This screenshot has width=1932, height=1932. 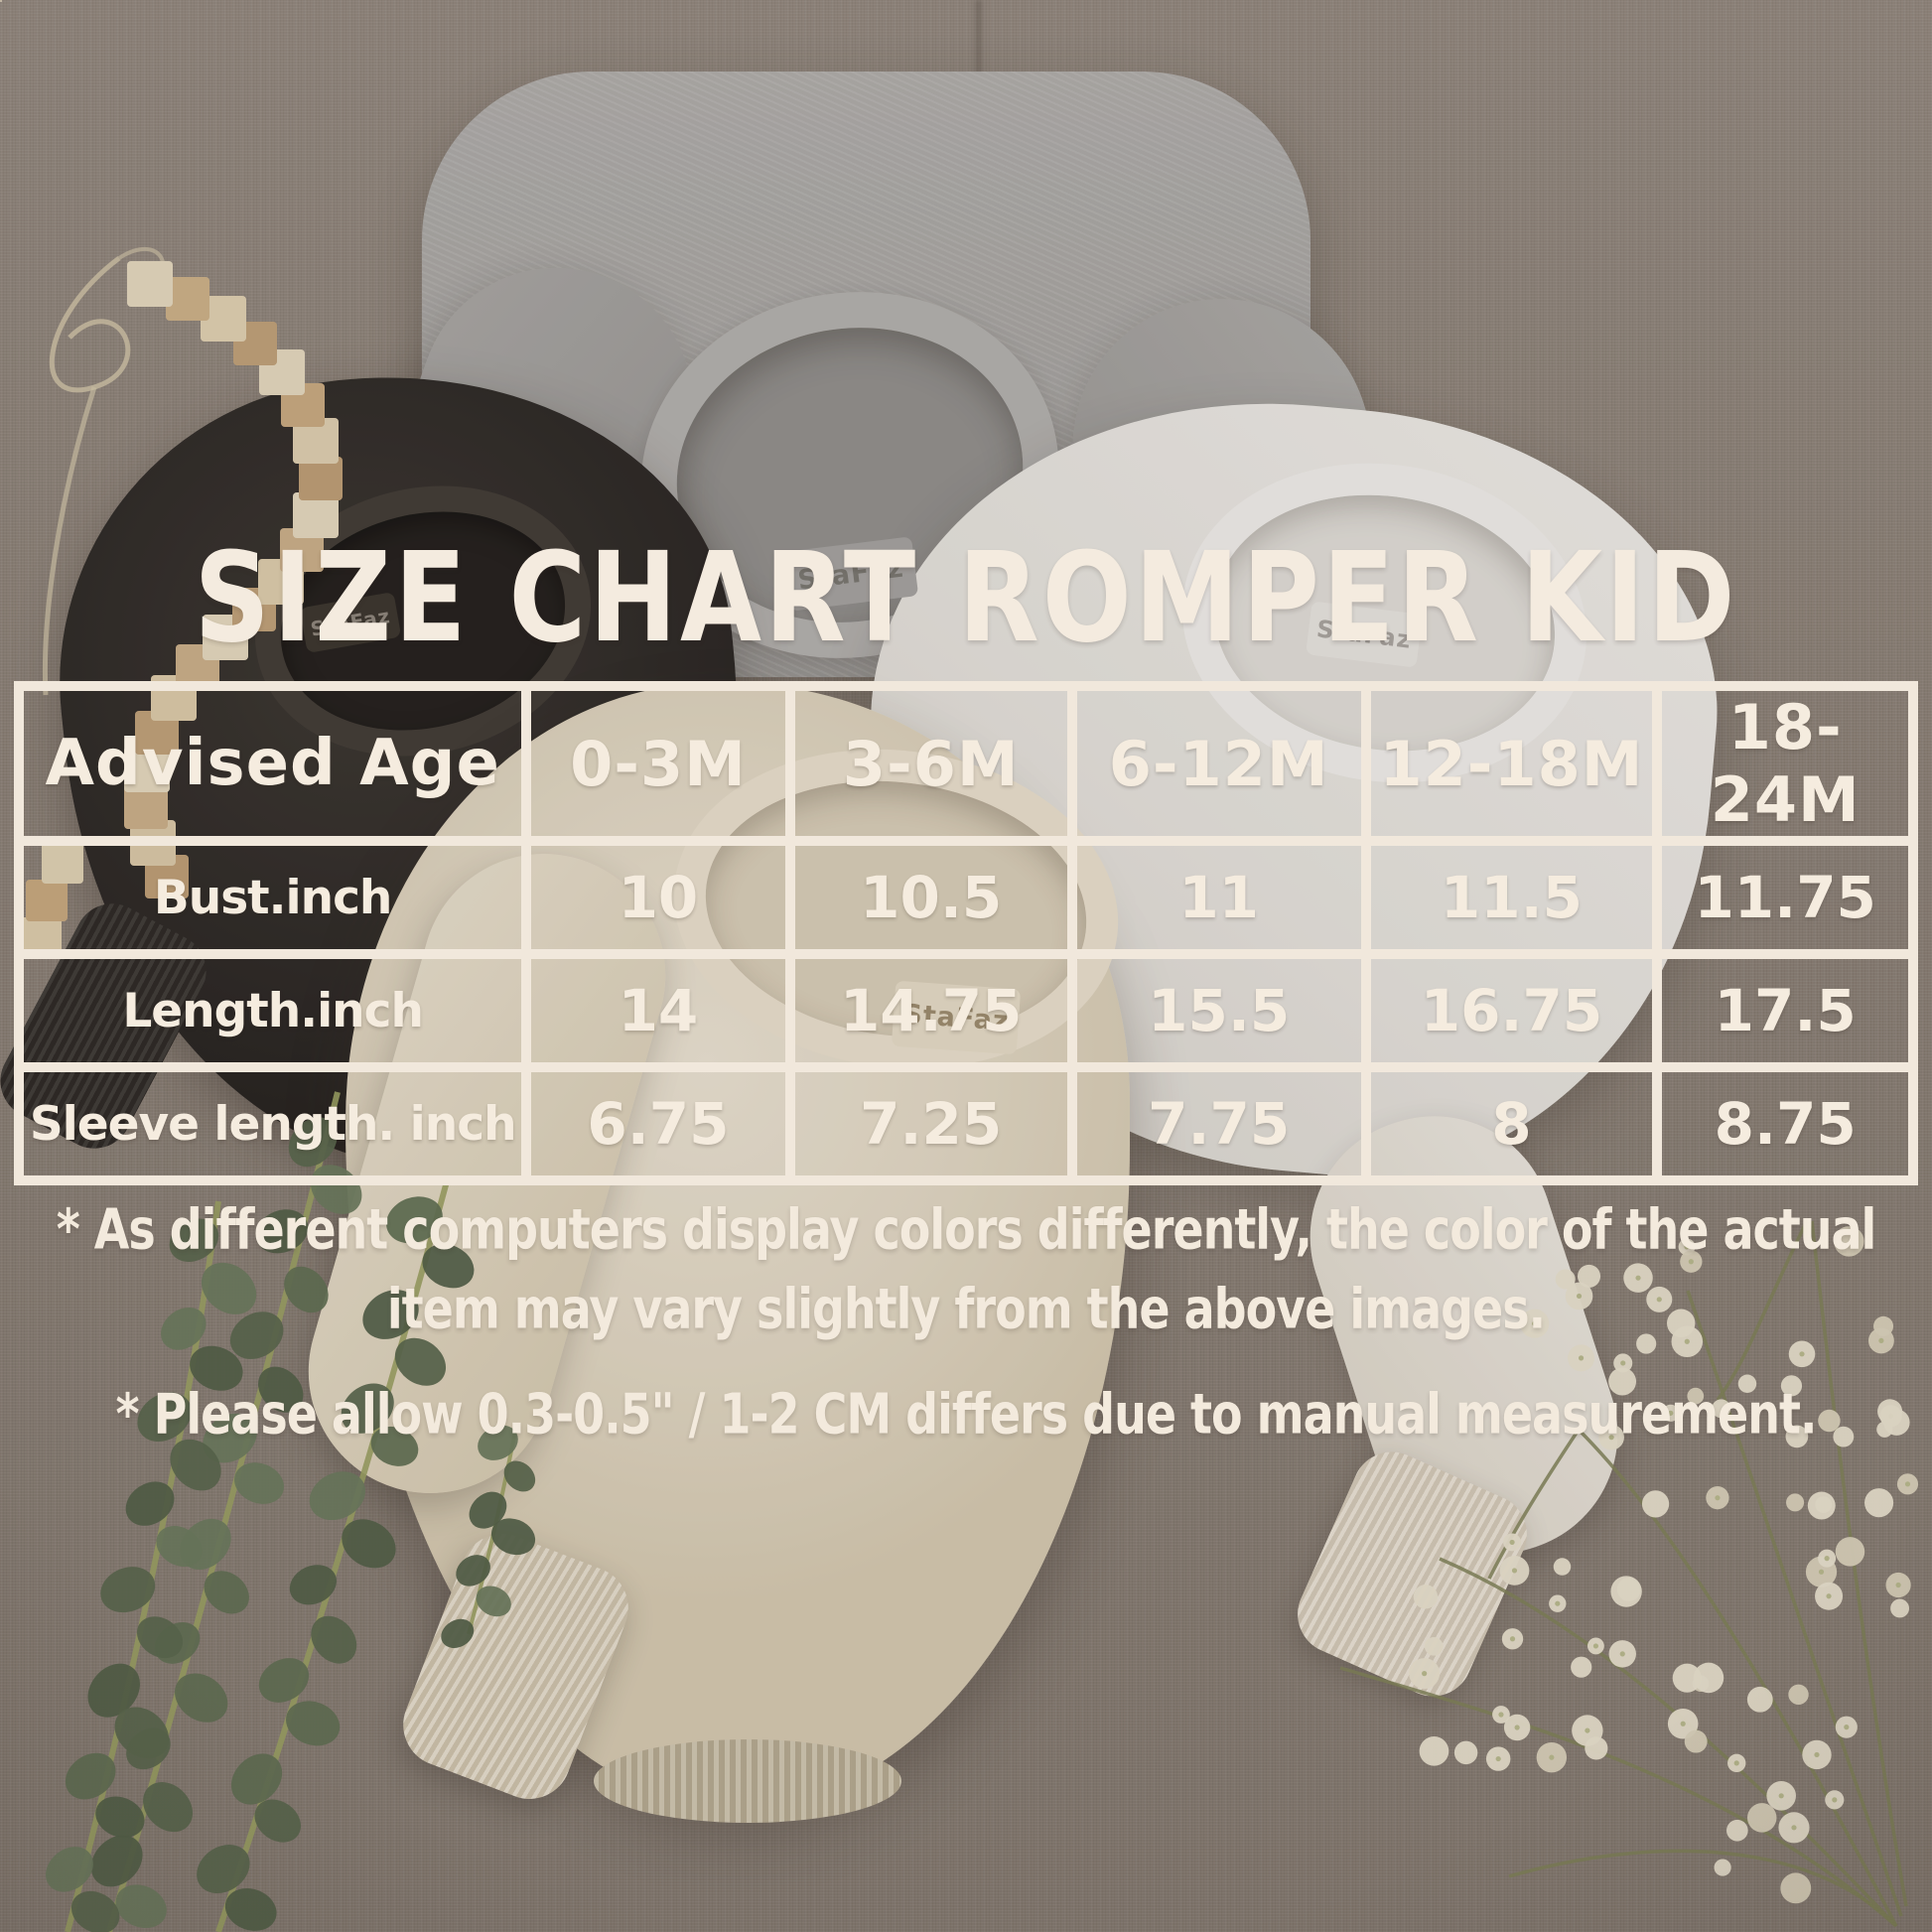 What do you see at coordinates (931, 1011) in the screenshot?
I see `size-table-value-cell: 14.75` at bounding box center [931, 1011].